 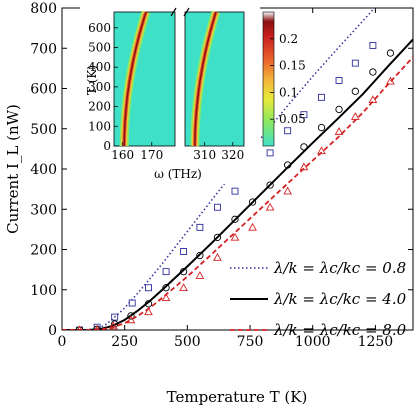 I want to click on y-tick-label: 0, so click(x=52, y=331).